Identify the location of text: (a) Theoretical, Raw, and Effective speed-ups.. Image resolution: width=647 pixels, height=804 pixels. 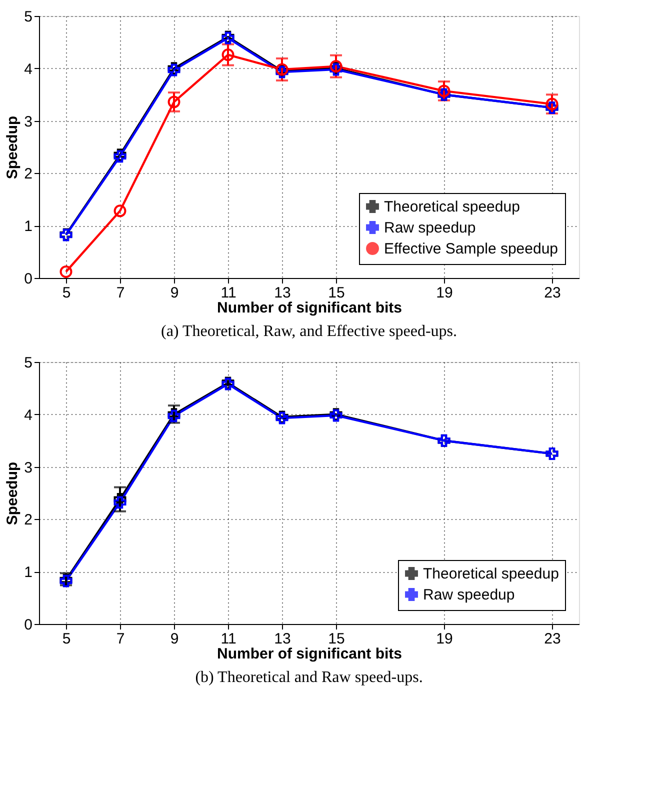
(309, 331).